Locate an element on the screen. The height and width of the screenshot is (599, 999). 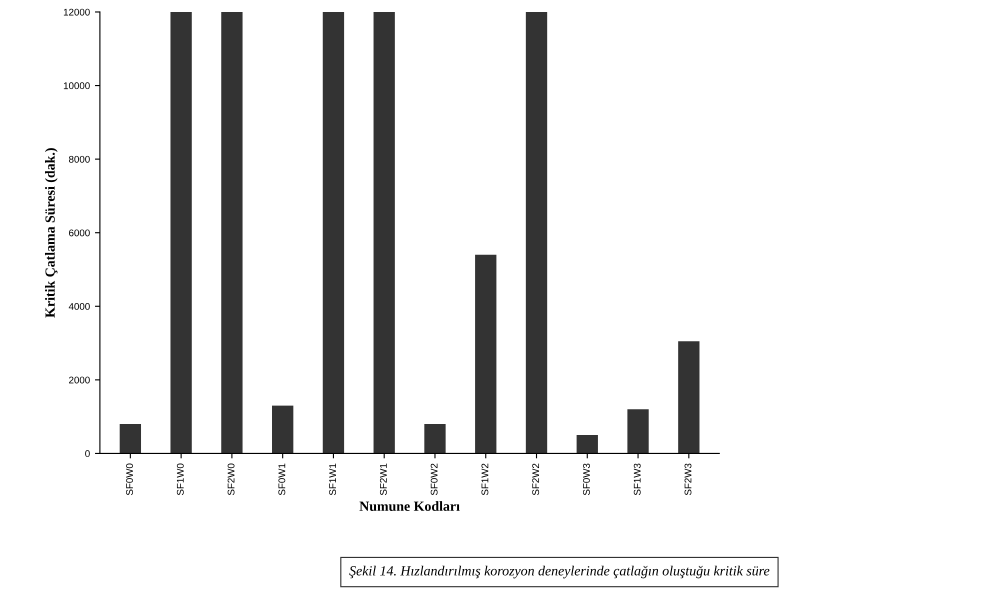
y-tick-label: 10000 is located at coordinates (77, 86).